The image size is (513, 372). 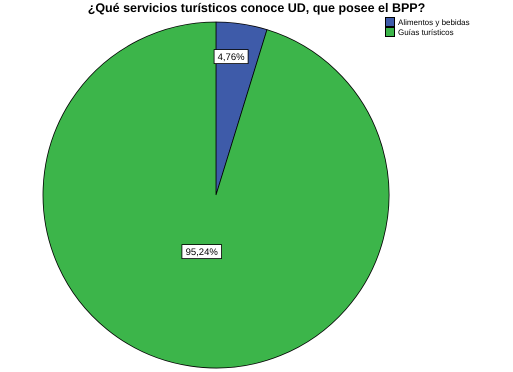 What do you see at coordinates (426, 32) in the screenshot?
I see `legend-label: Guías turísticos` at bounding box center [426, 32].